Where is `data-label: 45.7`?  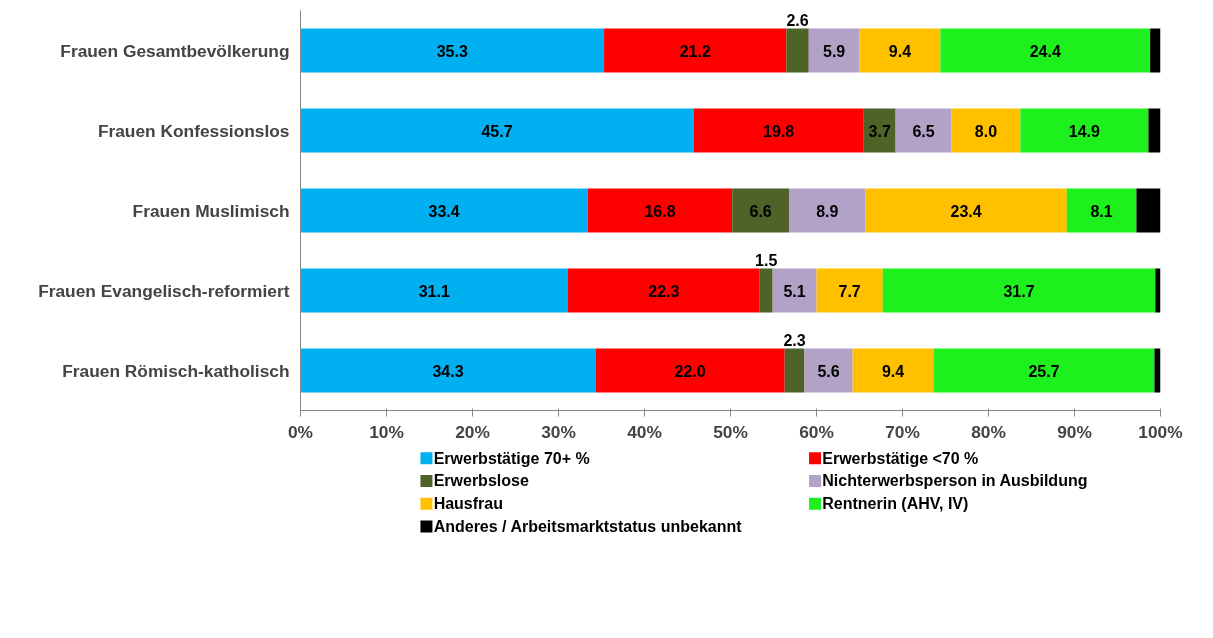
data-label: 45.7 is located at coordinates (497, 131).